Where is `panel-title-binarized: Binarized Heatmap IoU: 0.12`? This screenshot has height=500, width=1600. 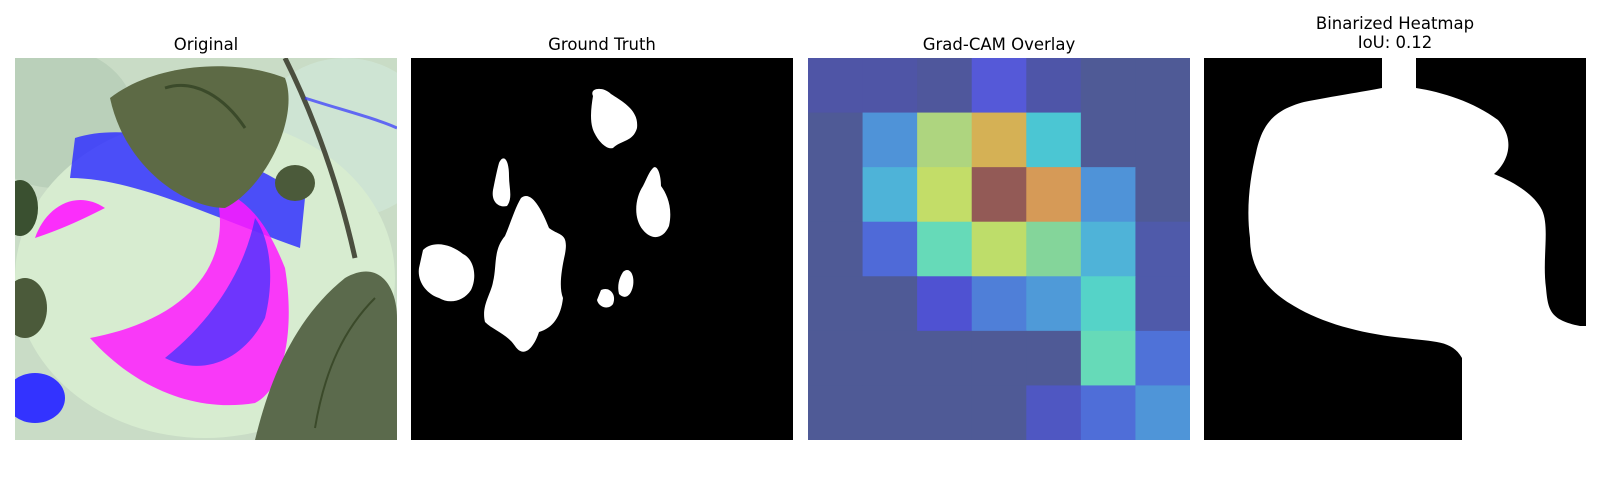 panel-title-binarized: Binarized Heatmap IoU: 0.12 is located at coordinates (1395, 33).